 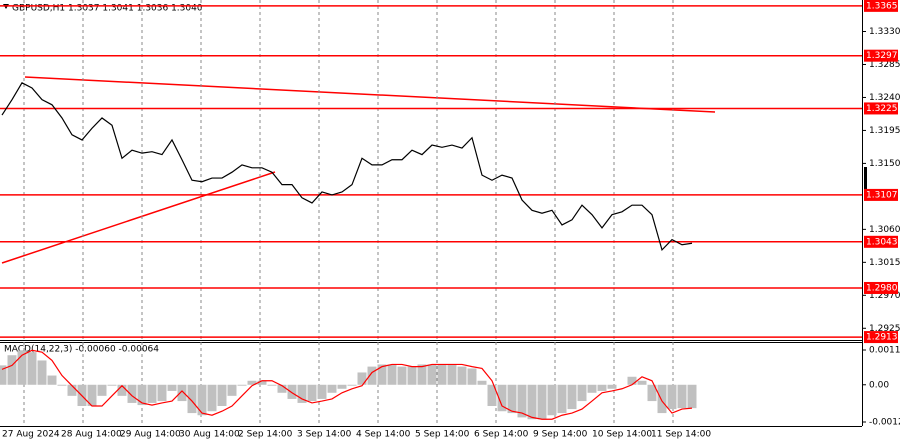 What do you see at coordinates (884, 164) in the screenshot?
I see `y-tick-label: 1.3150` at bounding box center [884, 164].